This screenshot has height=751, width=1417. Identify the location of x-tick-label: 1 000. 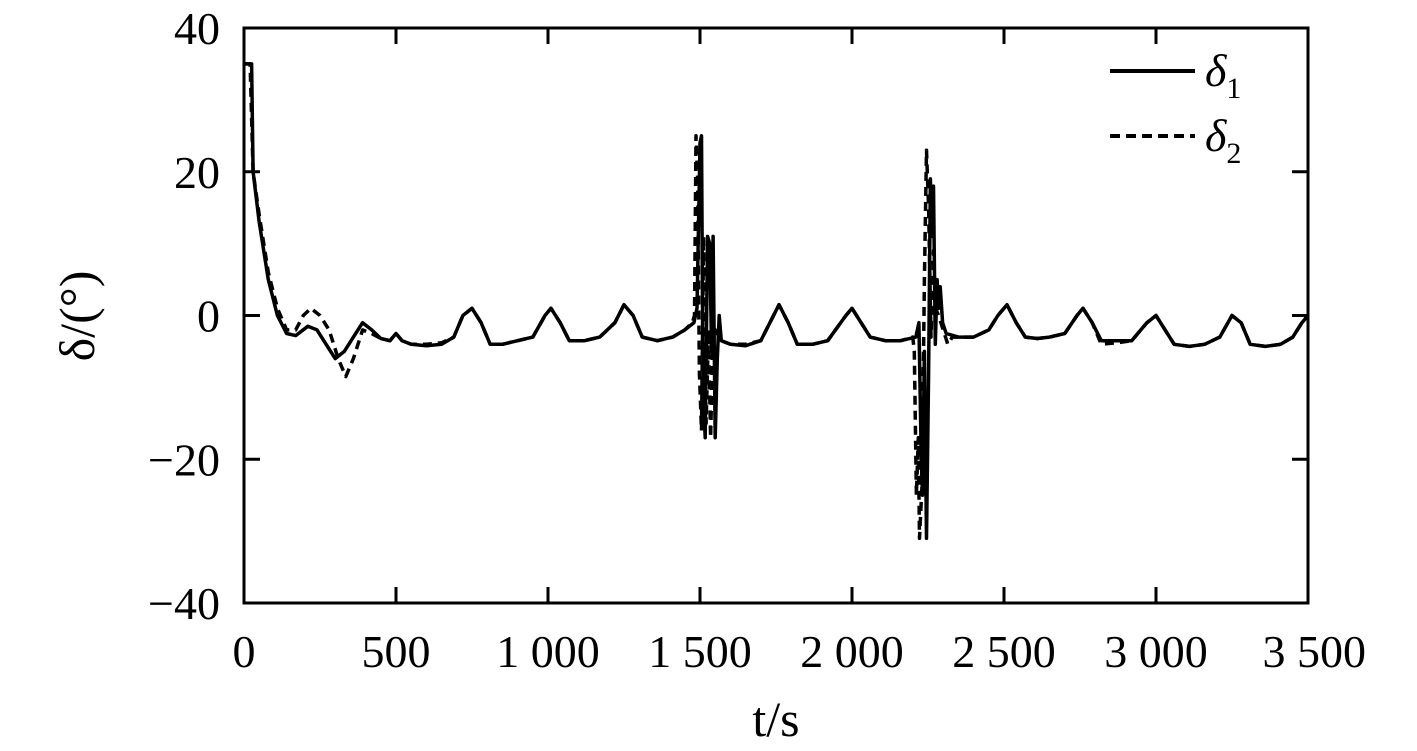
(548, 651).